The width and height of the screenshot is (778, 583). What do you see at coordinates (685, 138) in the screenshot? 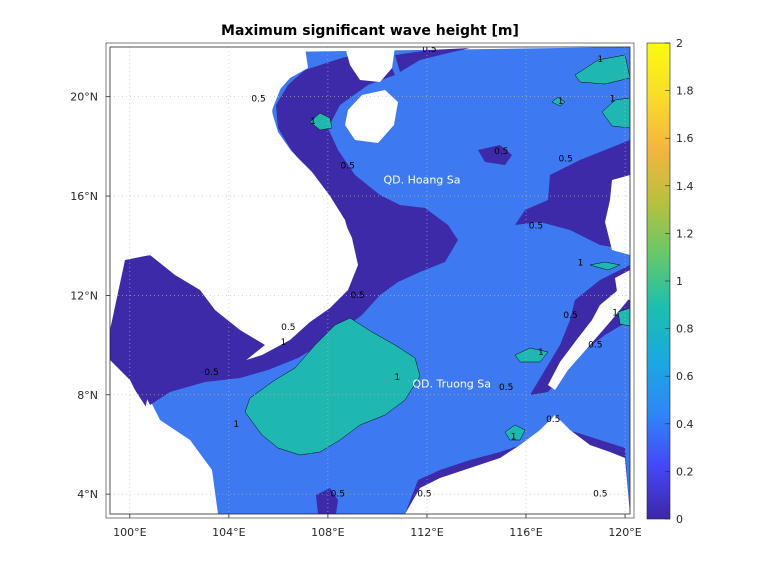
I see `colorbar-tick-label: 1.6` at bounding box center [685, 138].